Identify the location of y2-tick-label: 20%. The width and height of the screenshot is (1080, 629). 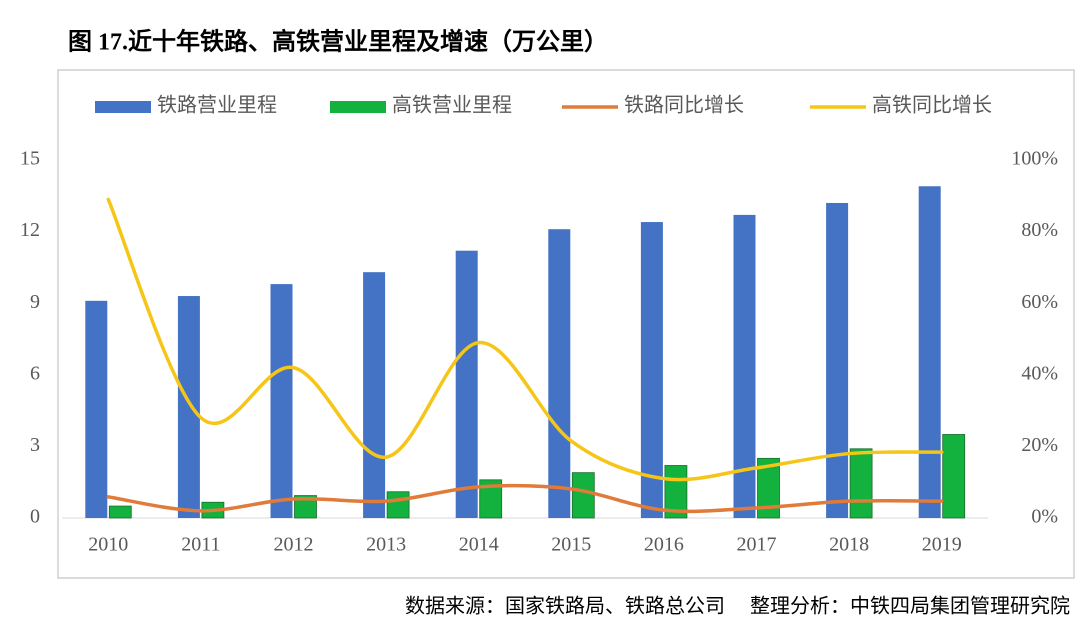
(1039, 445).